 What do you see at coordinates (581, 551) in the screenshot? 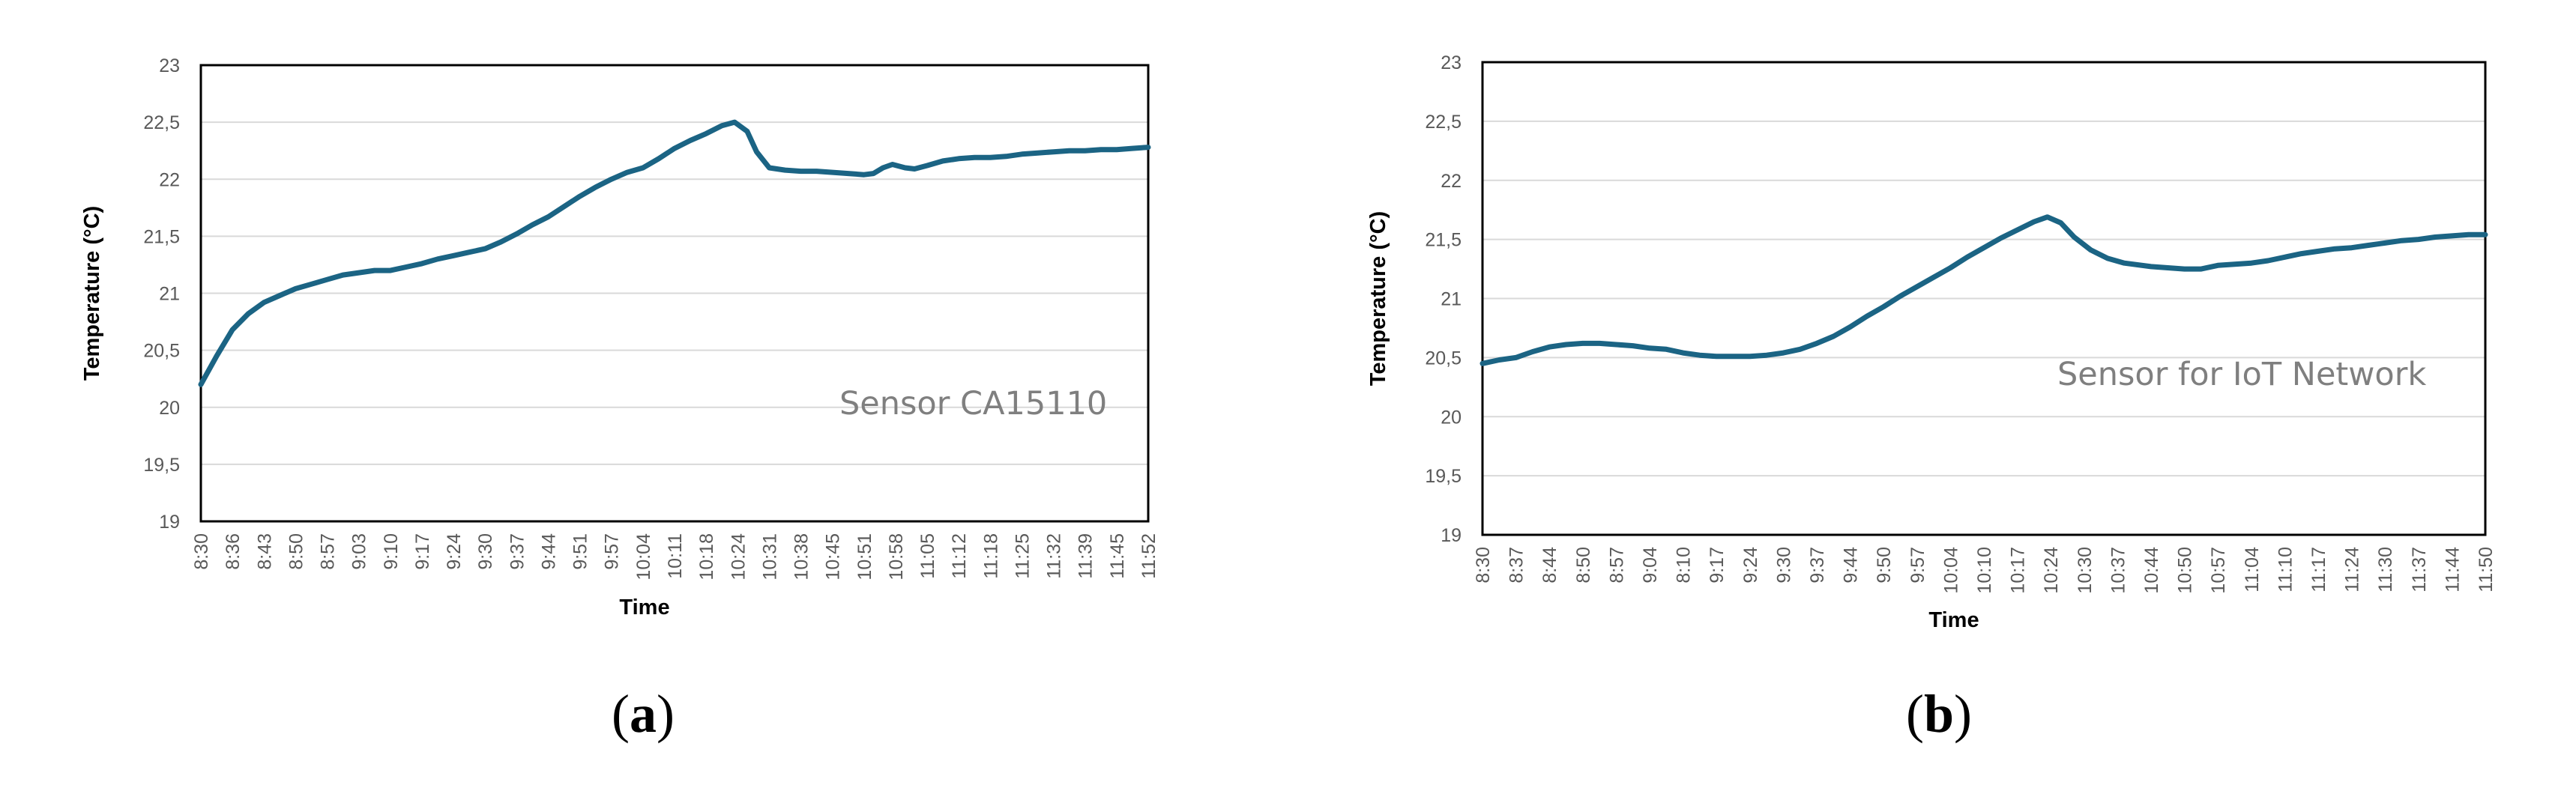
I see `x-tick-label: 9:51` at bounding box center [581, 551].